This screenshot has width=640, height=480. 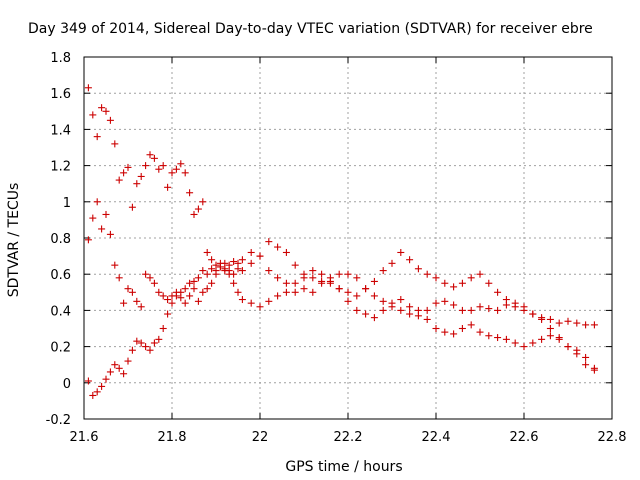 I want to click on y-tick-label: 1.6, so click(x=60, y=94).